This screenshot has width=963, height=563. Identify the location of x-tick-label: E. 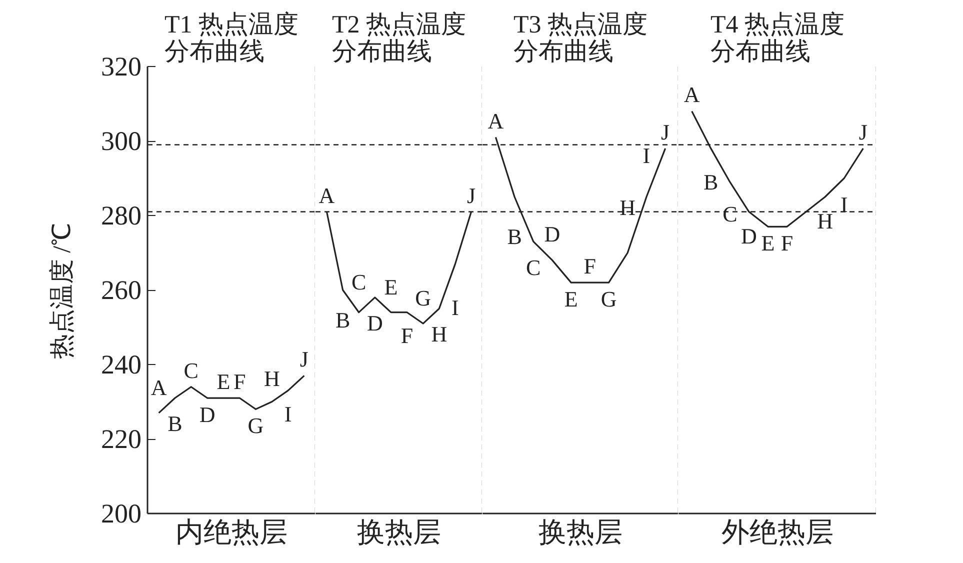
(223, 381).